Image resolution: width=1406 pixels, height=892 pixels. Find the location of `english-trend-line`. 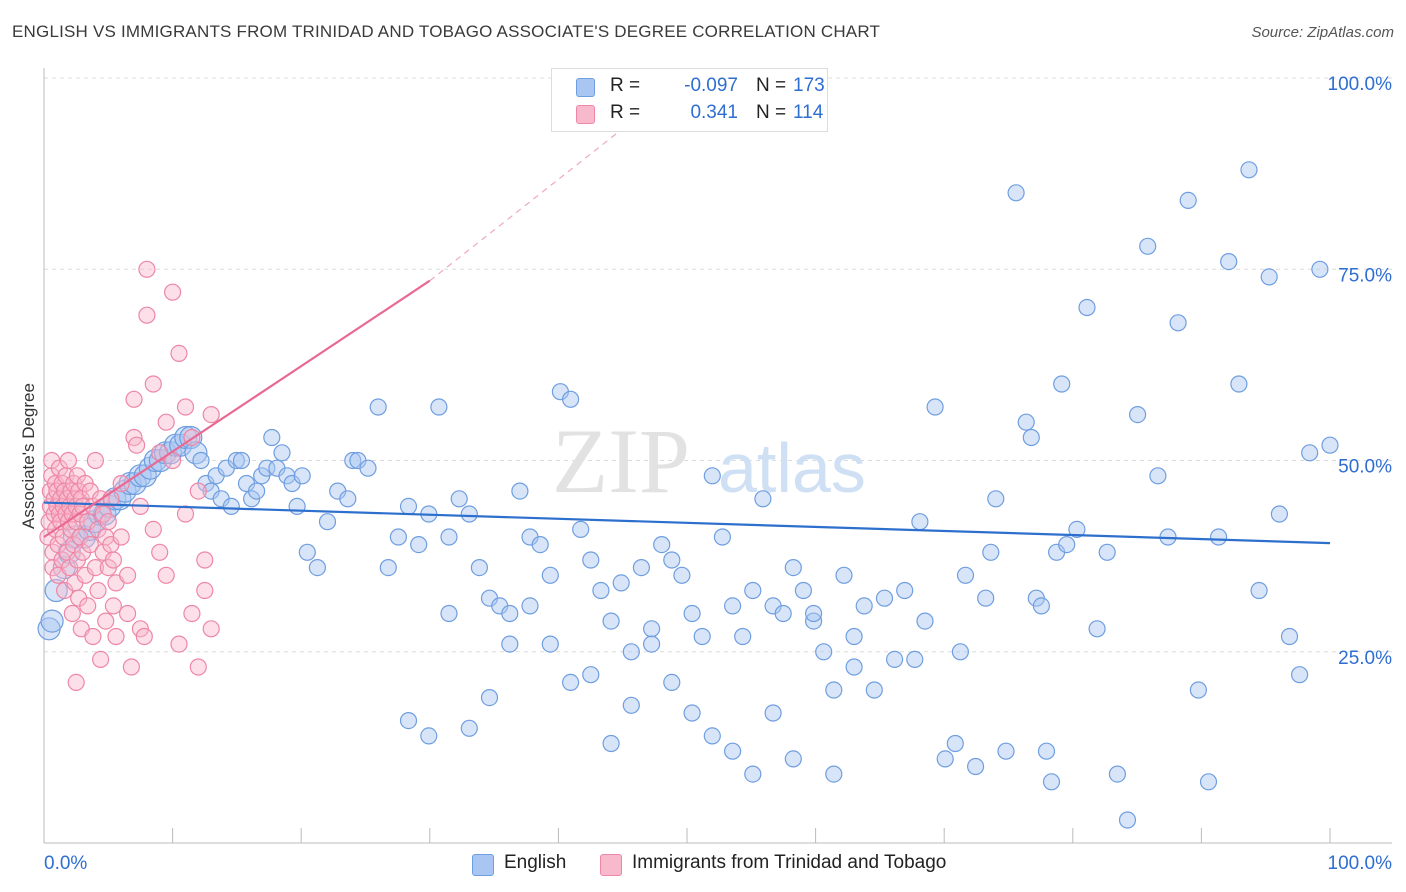

english-trend-line is located at coordinates (687, 523).